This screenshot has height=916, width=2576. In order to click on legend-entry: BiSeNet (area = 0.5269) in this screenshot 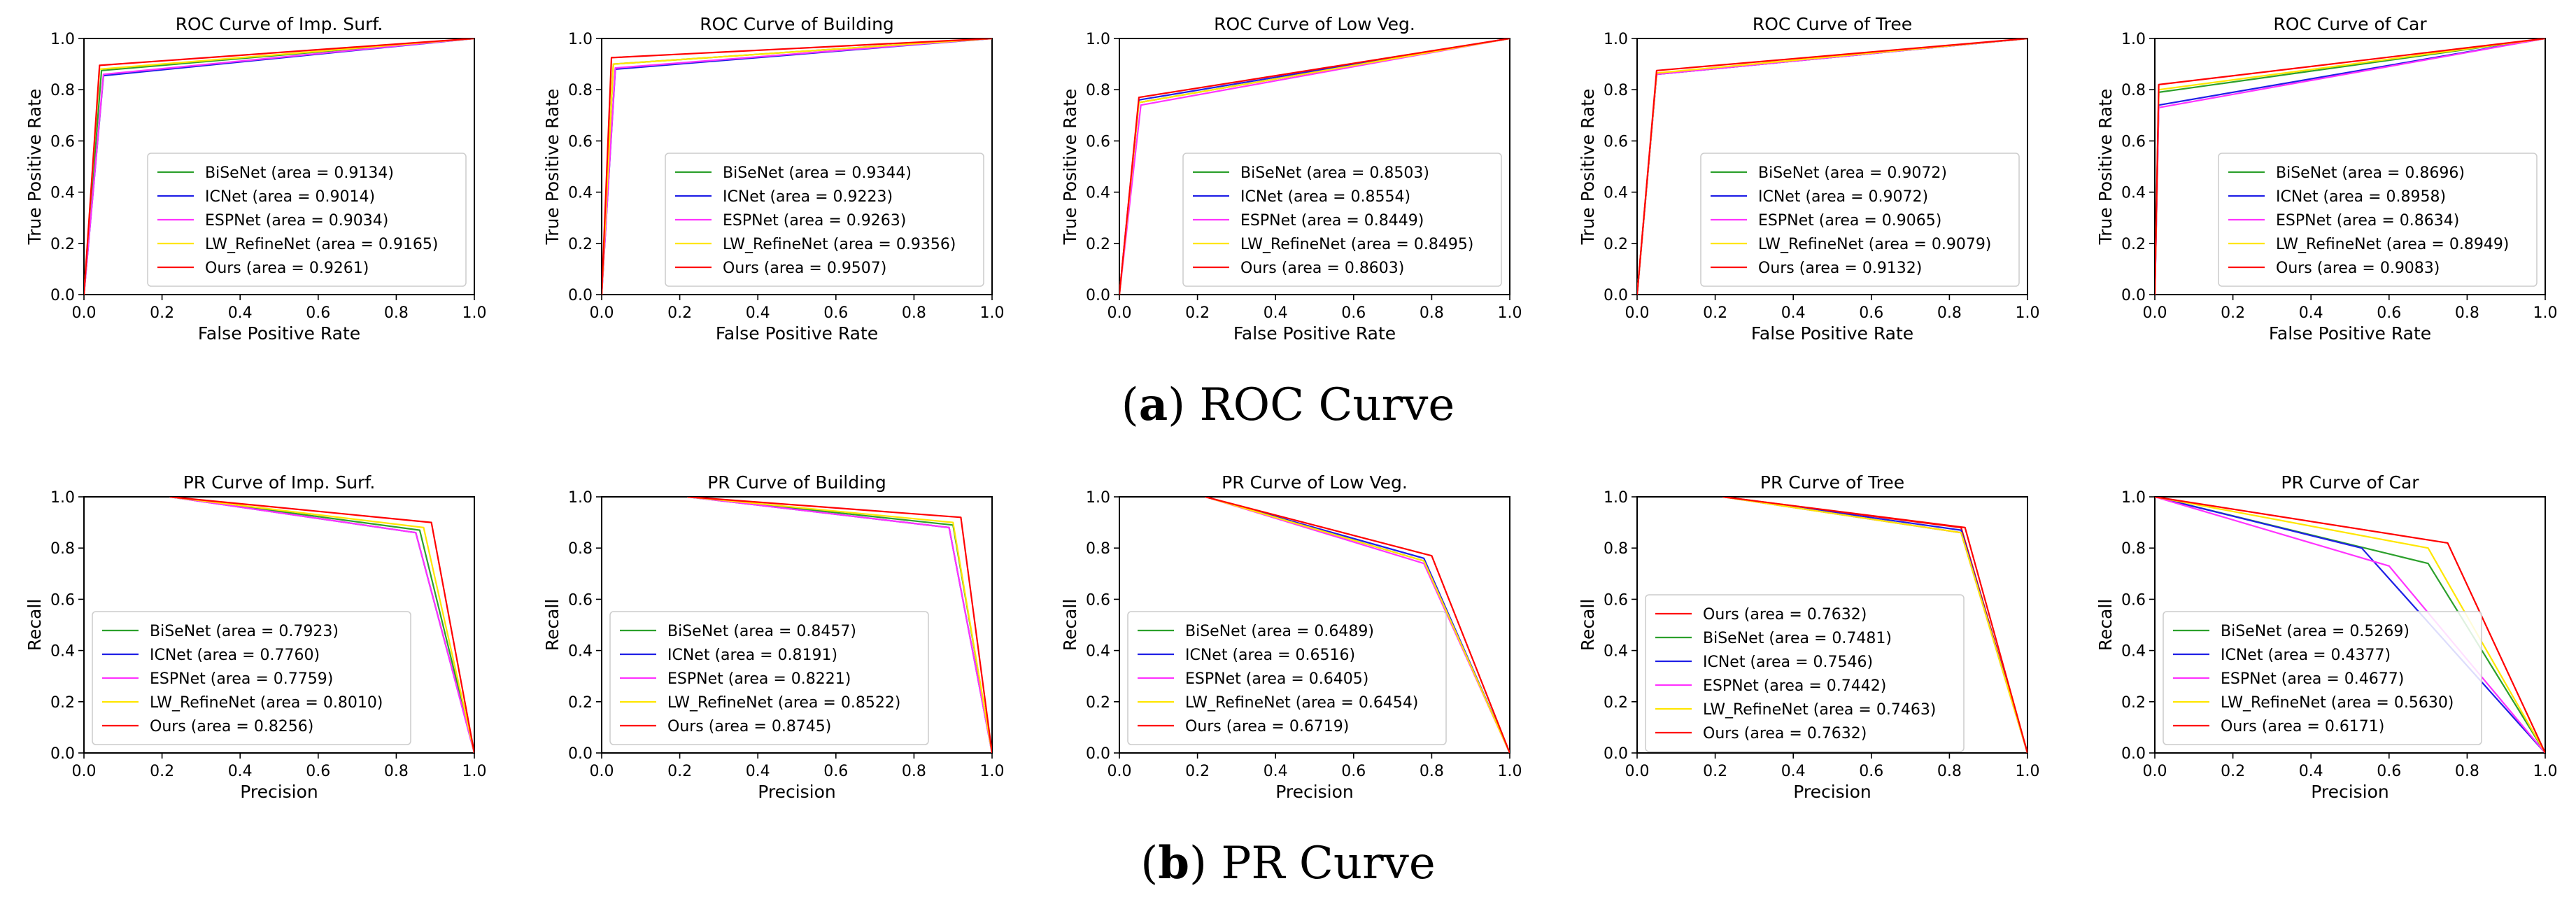, I will do `click(2315, 631)`.